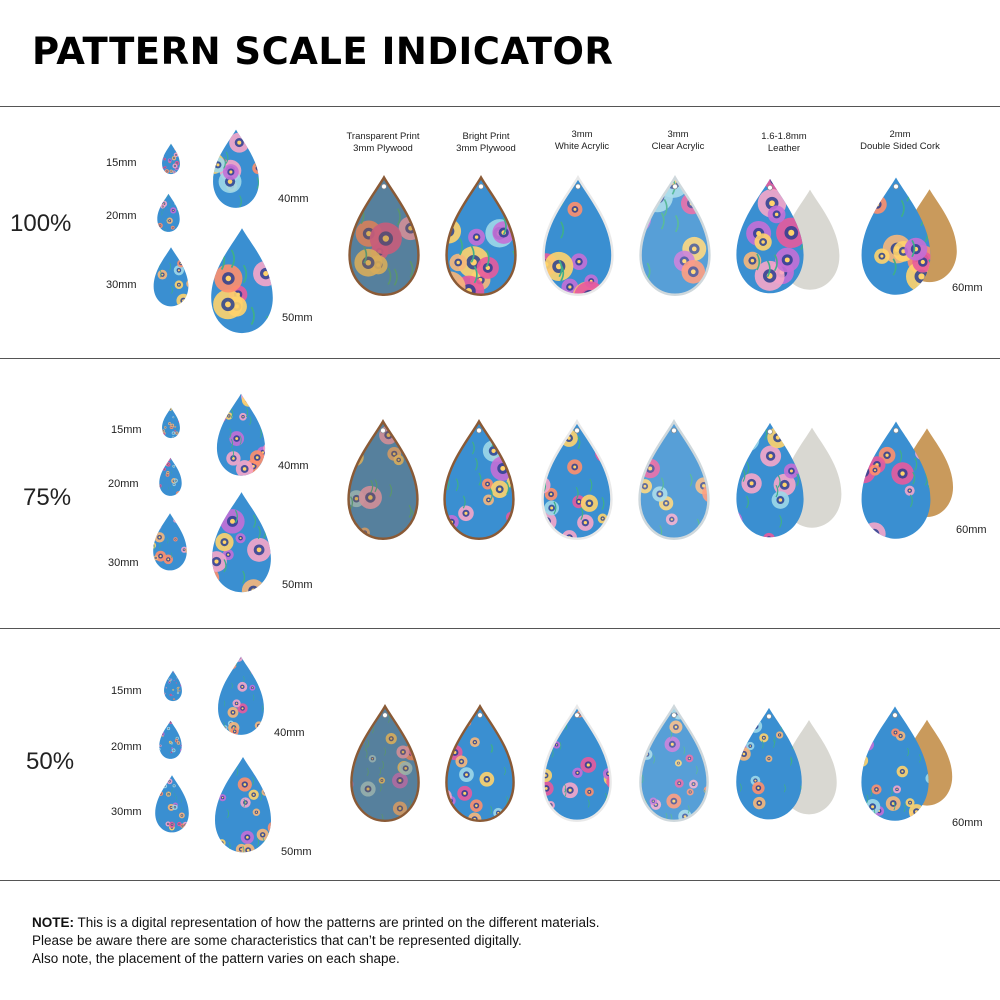  I want to click on material-header-white-acrylic: 3mm White Acrylic, so click(582, 141).